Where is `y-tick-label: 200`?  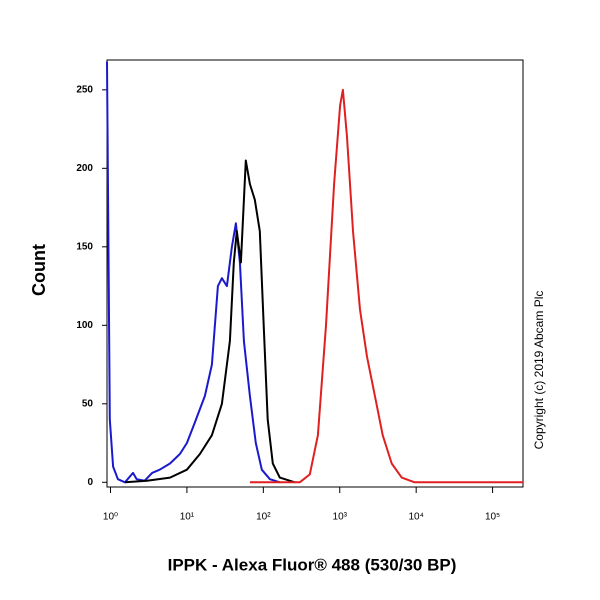 y-tick-label: 200 is located at coordinates (84, 168).